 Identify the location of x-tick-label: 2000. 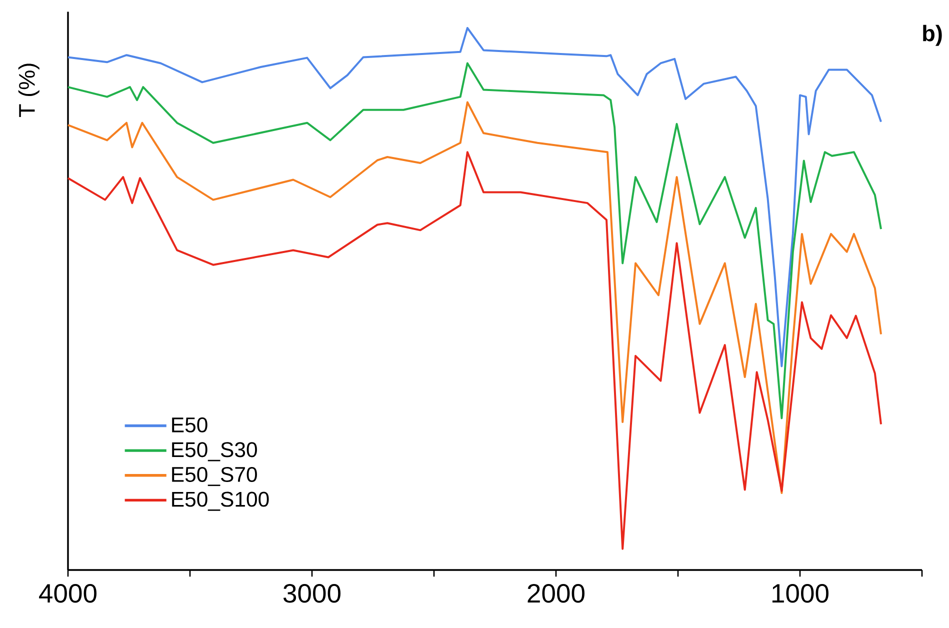
(556, 593).